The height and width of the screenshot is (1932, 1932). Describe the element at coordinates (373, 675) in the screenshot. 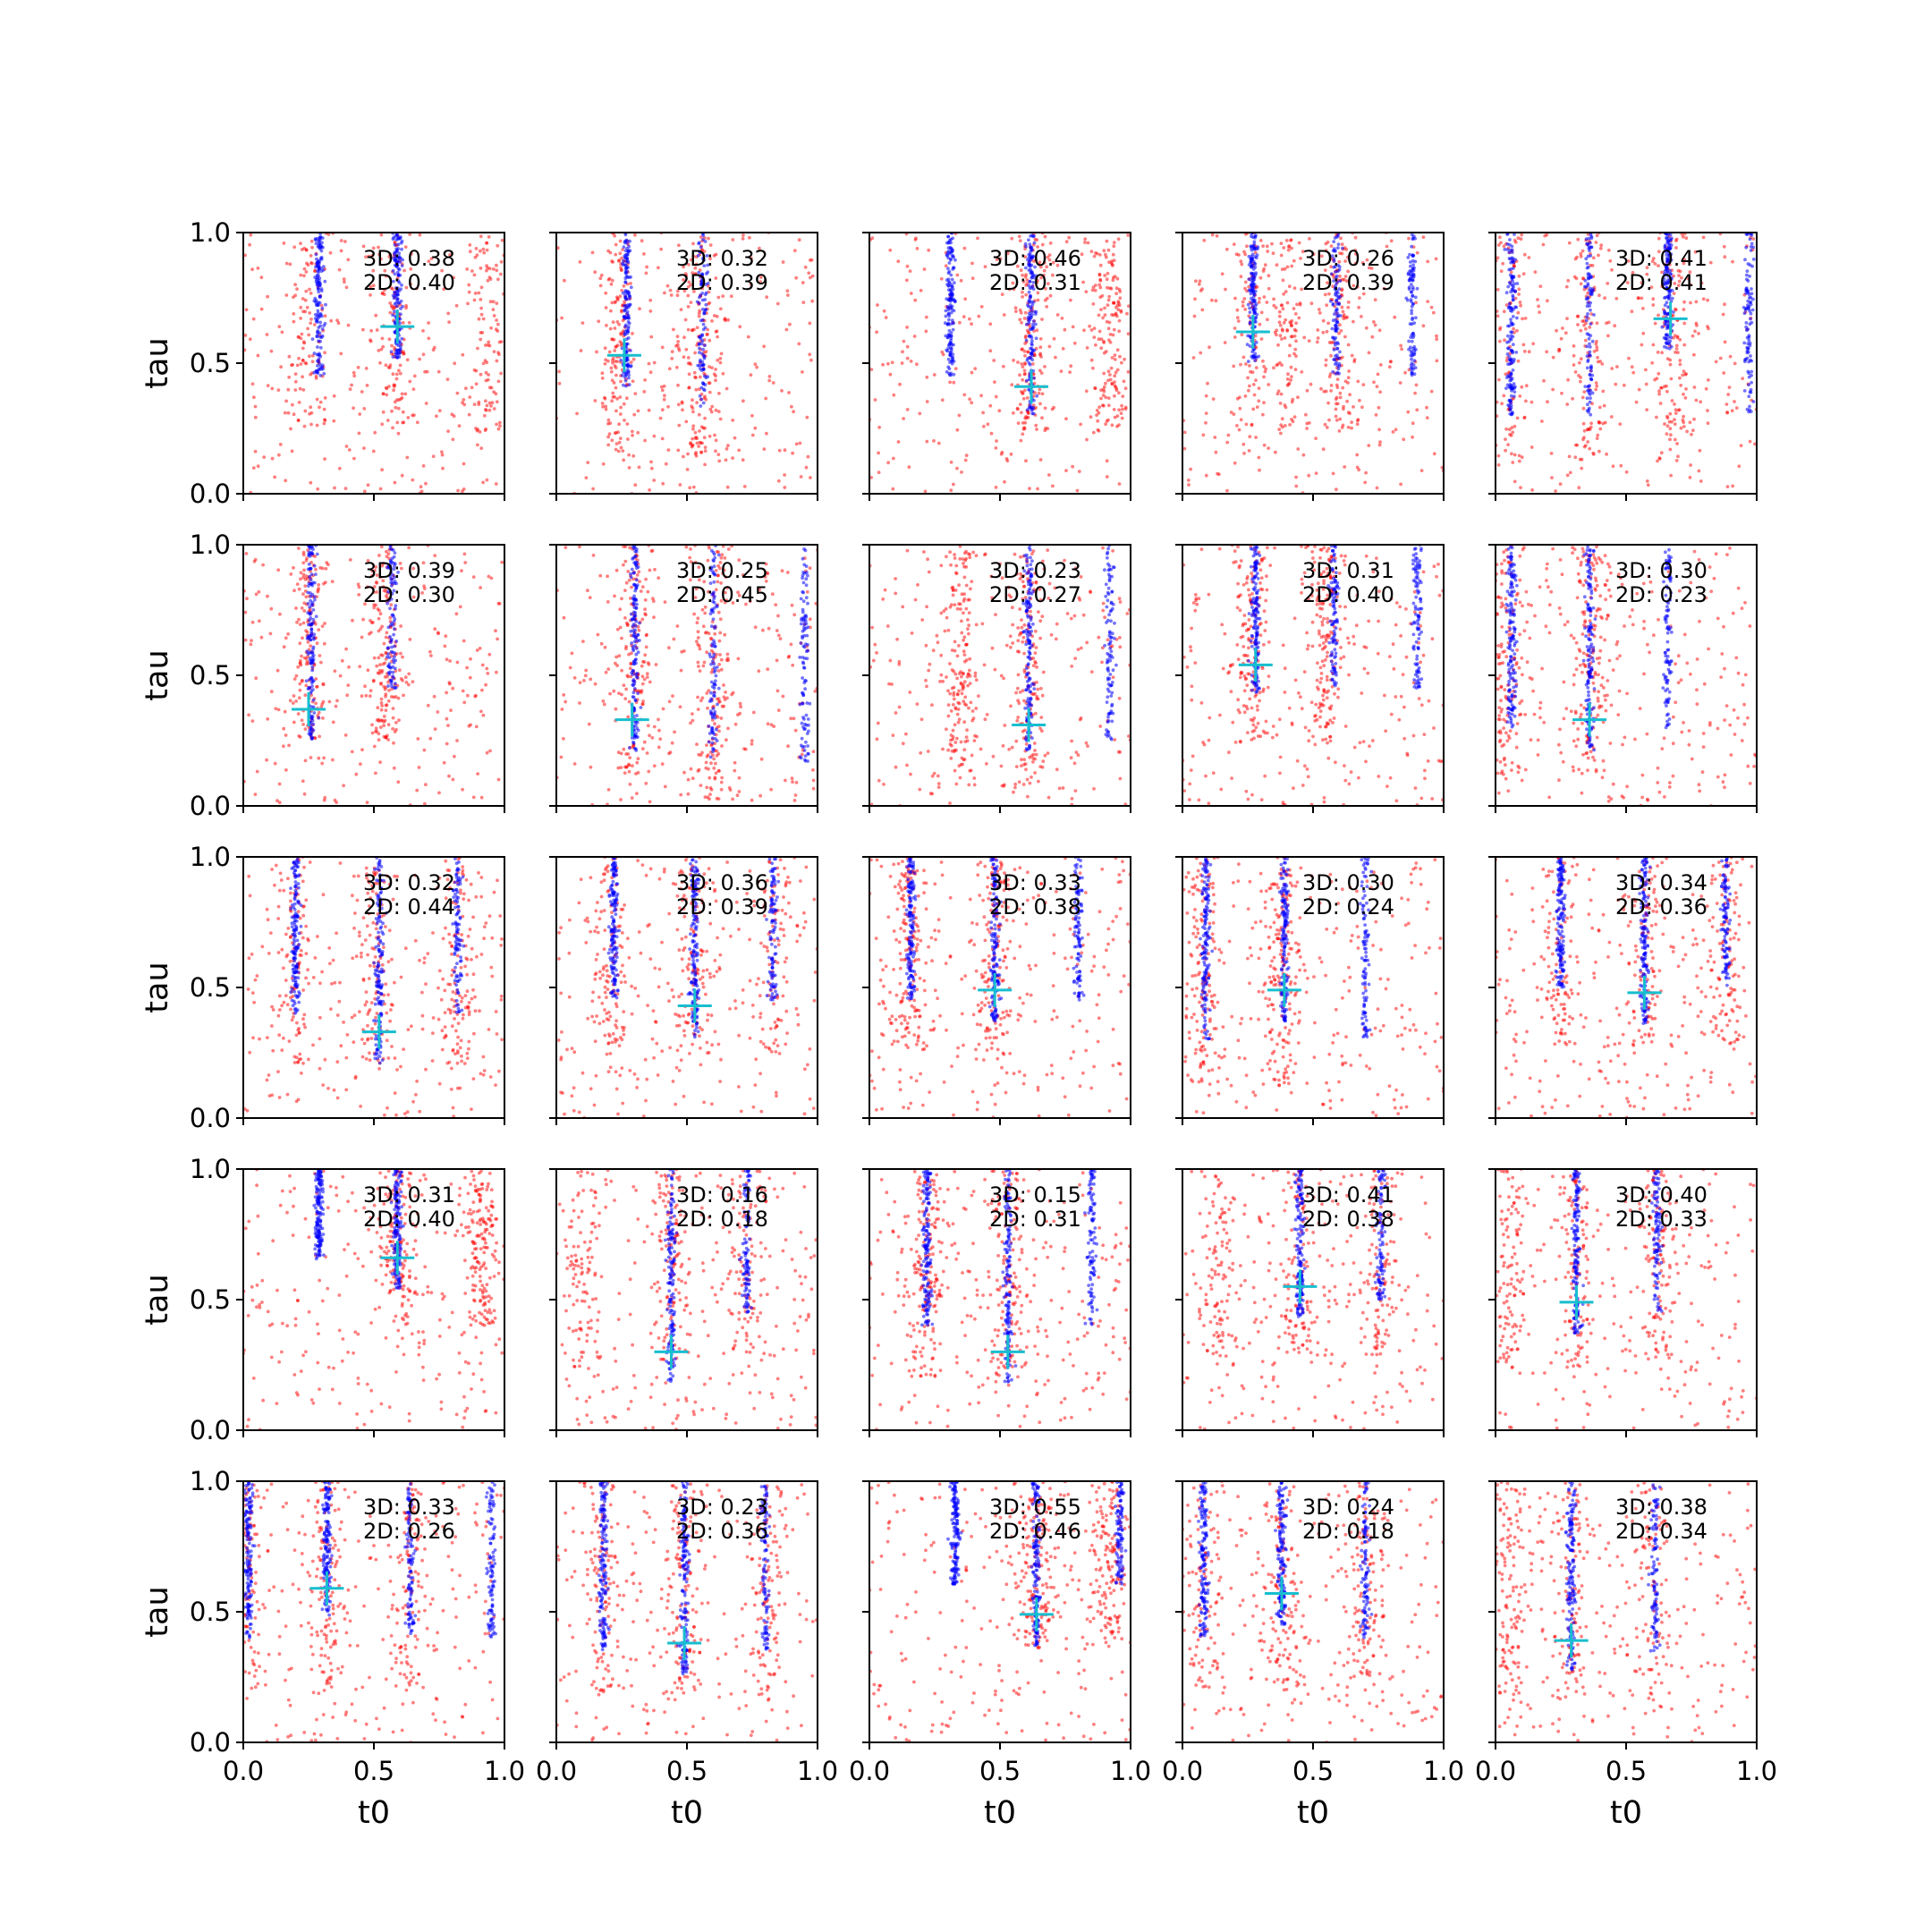

I see `points-layer` at that location.